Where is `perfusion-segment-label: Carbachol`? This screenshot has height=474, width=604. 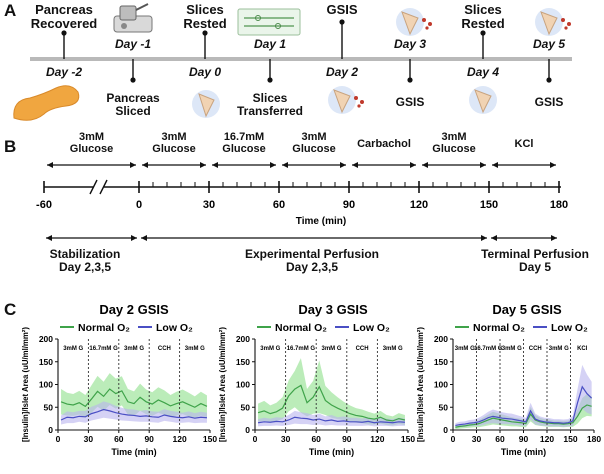
perfusion-segment-label: Carbachol is located at coordinates (384, 144).